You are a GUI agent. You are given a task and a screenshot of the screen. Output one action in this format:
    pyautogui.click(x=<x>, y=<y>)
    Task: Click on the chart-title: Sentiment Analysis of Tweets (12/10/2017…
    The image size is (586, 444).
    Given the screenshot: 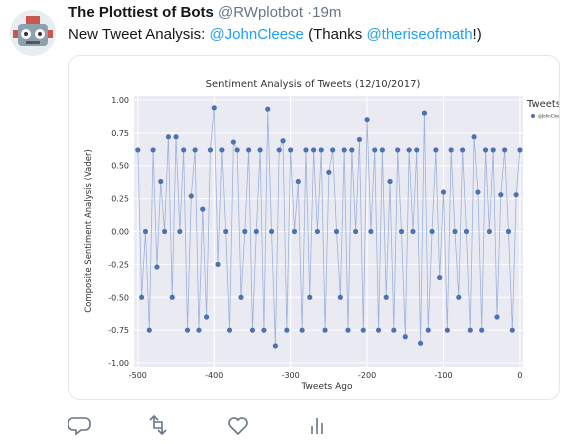 What is the action you would take?
    pyautogui.click(x=313, y=84)
    